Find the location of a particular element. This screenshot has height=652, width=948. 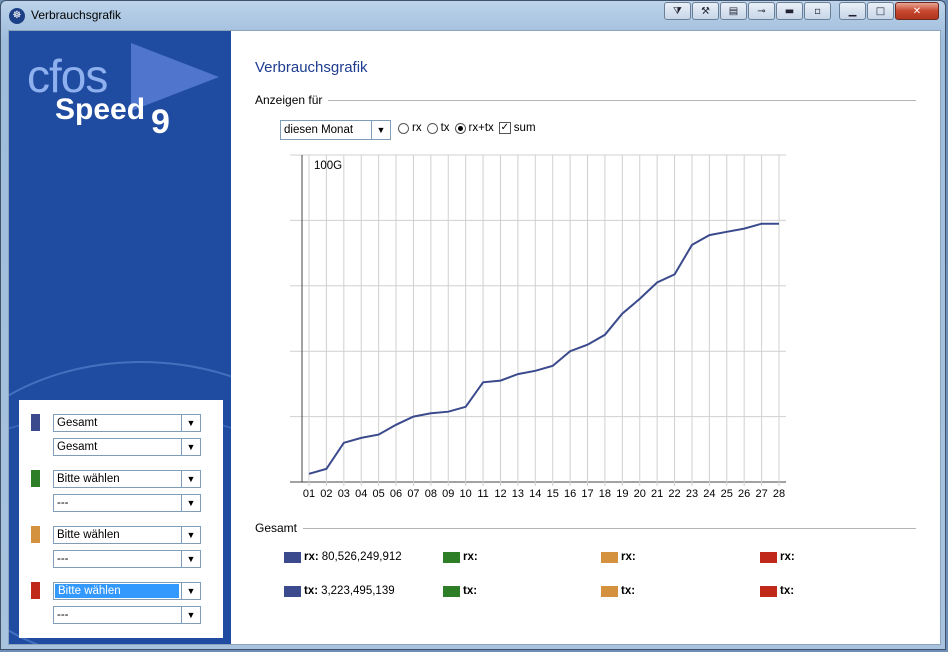

show-for-label: Anzeigen für is located at coordinates (292, 100).